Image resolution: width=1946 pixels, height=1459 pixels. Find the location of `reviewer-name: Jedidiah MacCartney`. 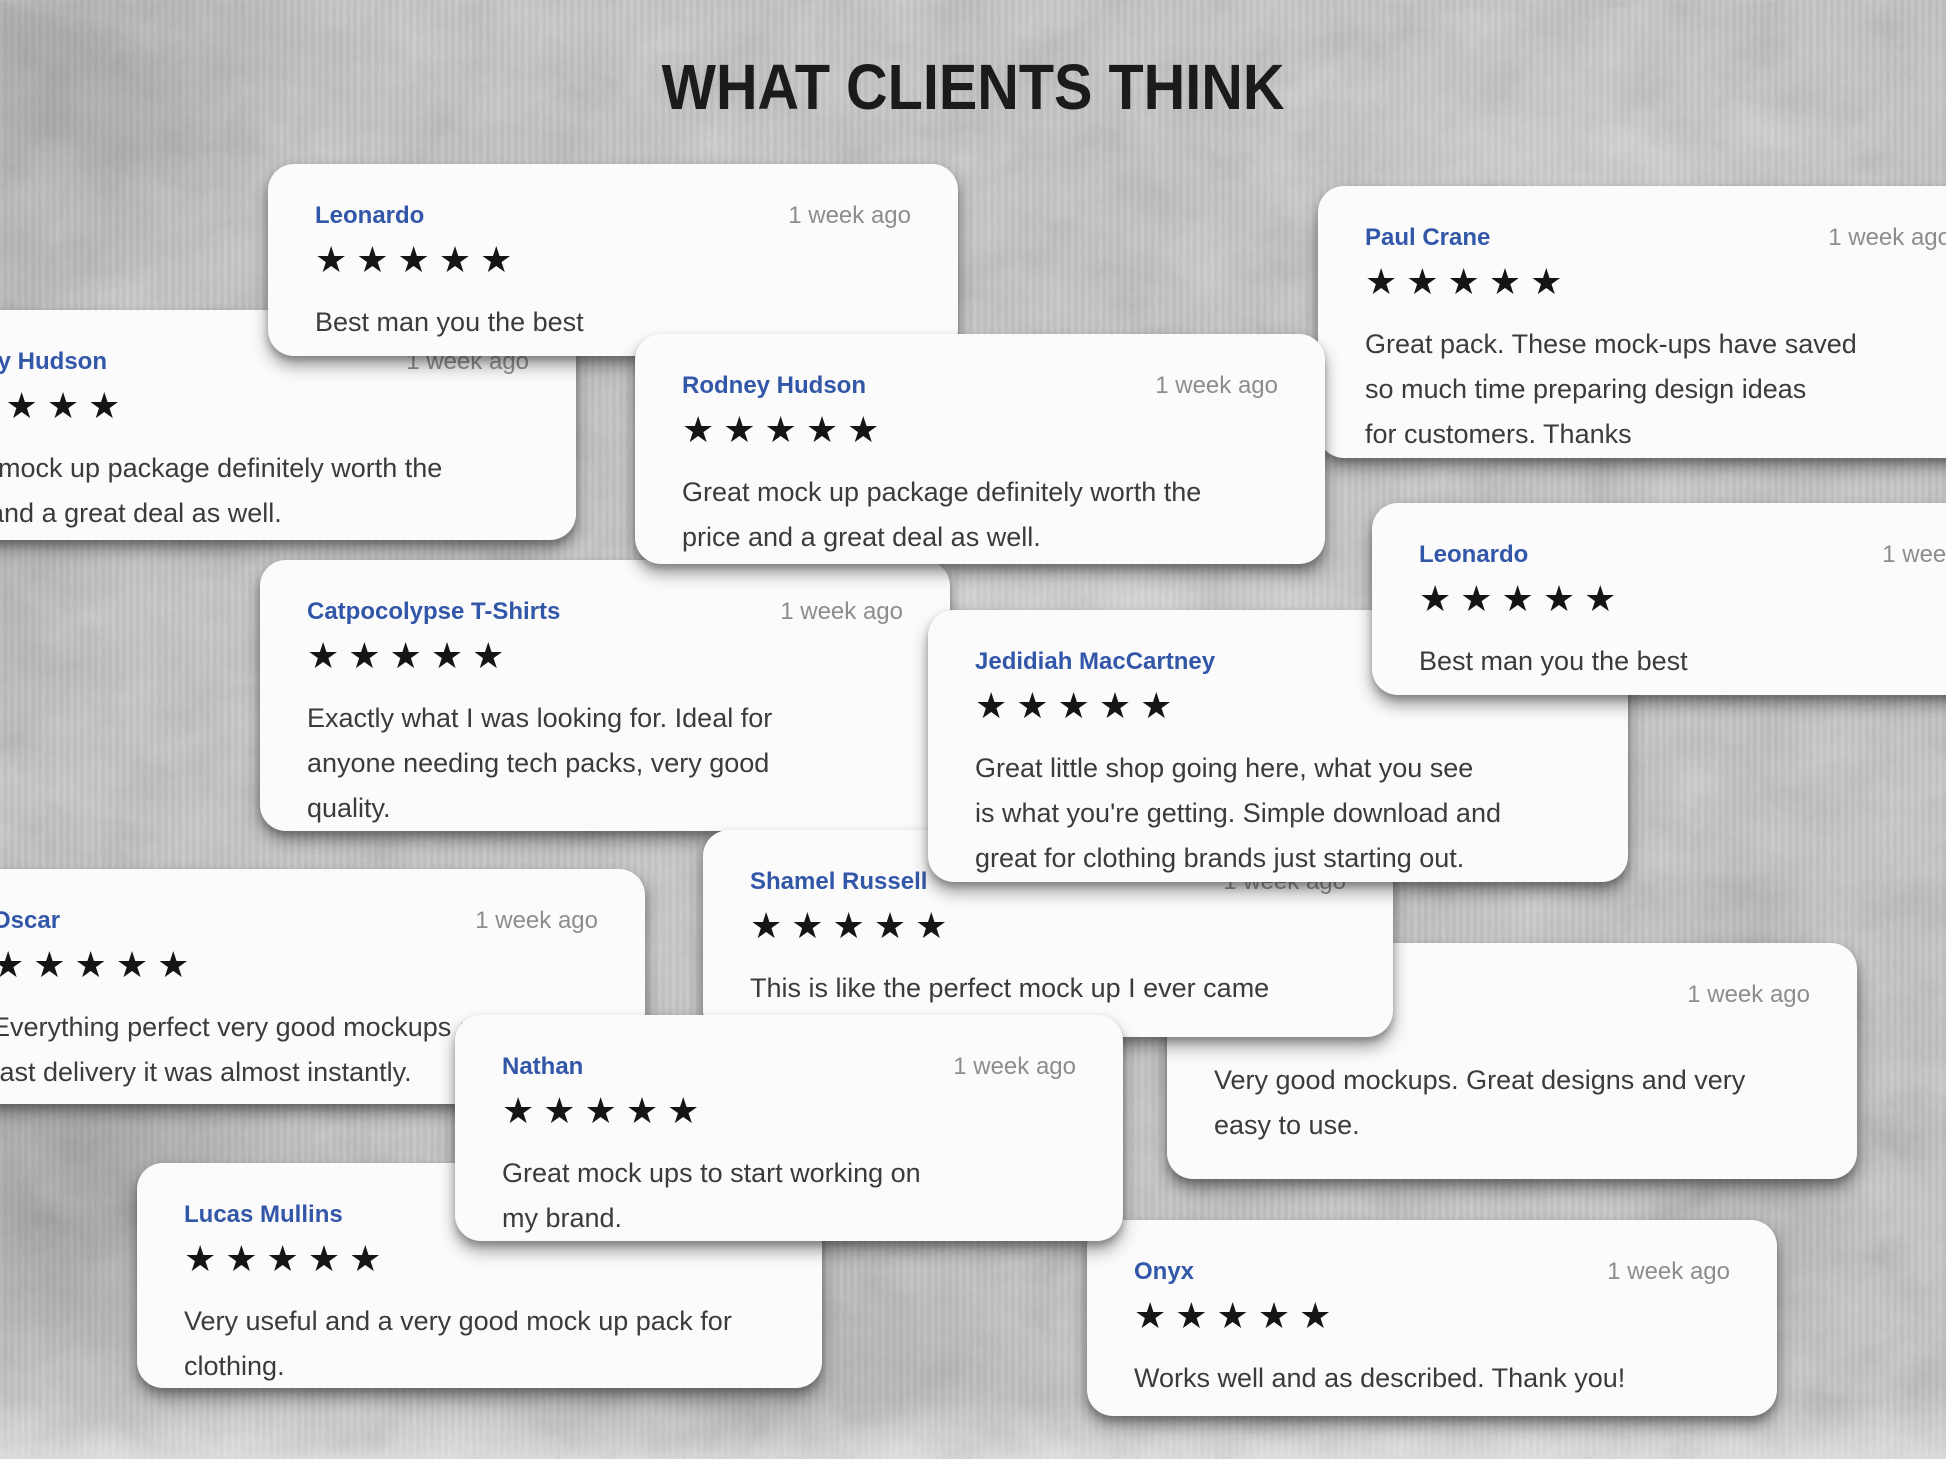

reviewer-name: Jedidiah MacCartney is located at coordinates (1095, 661).